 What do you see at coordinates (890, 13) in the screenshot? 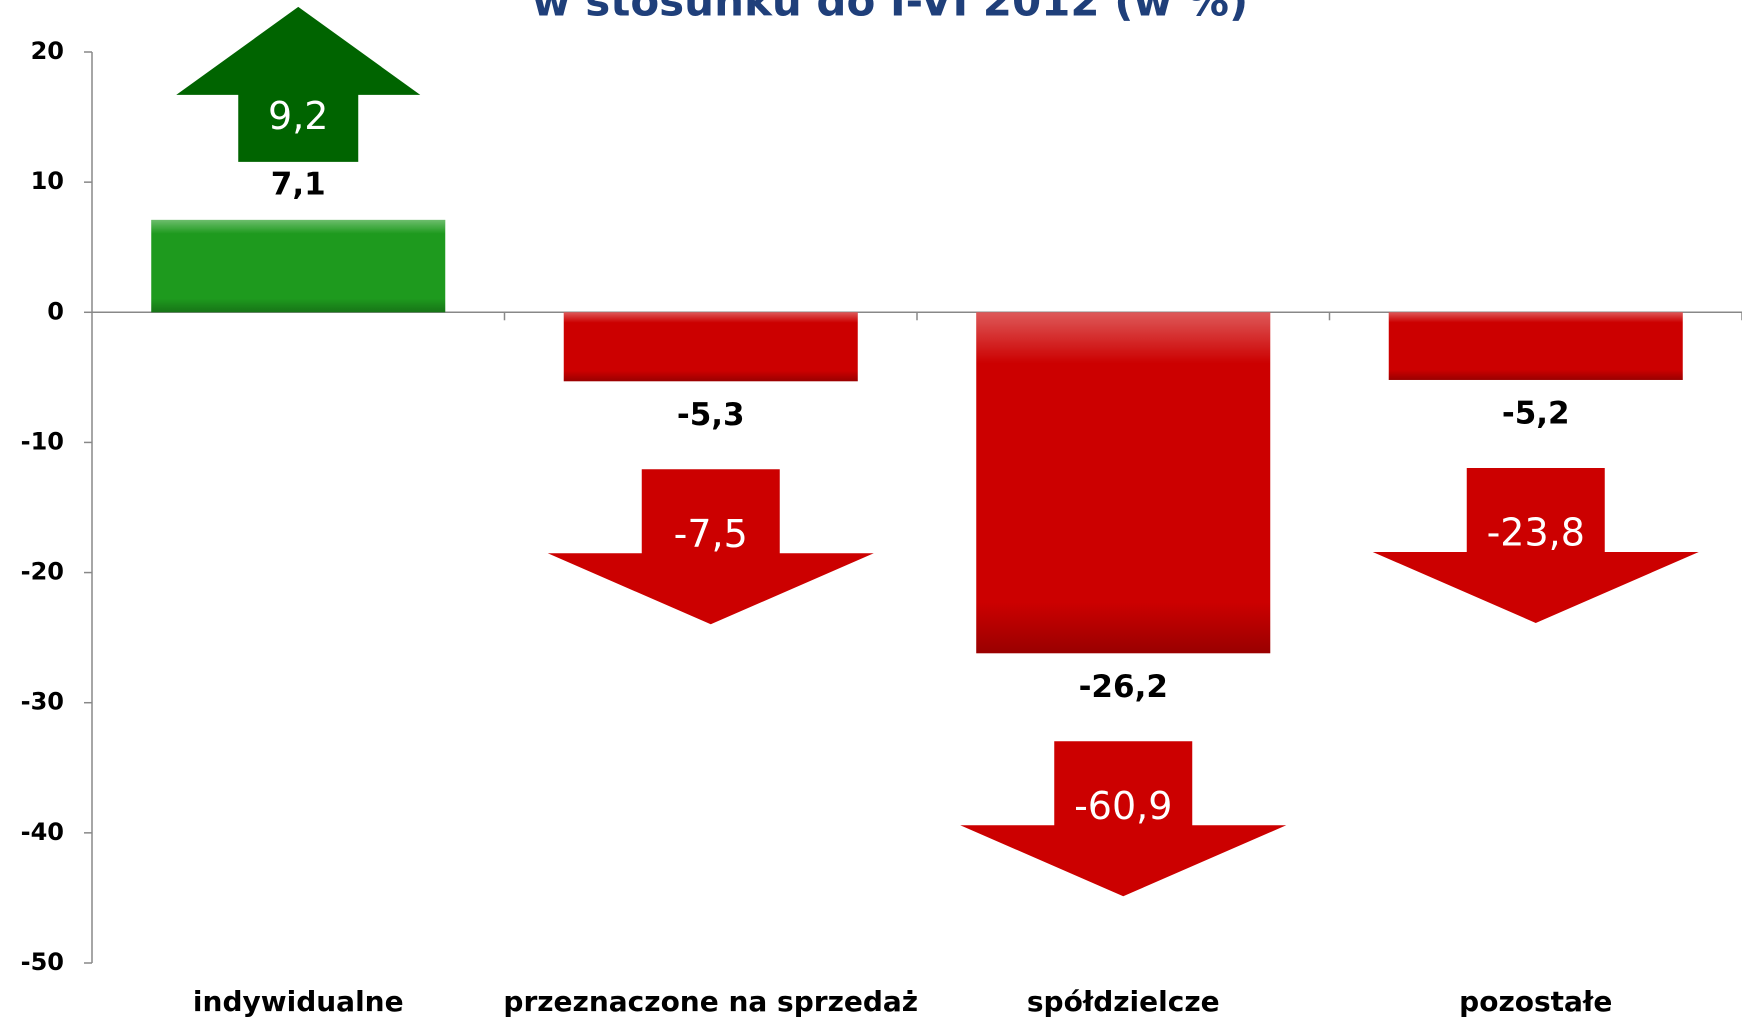
I see `chart-title: w stosunku do I-VI 2012 (w %)` at bounding box center [890, 13].